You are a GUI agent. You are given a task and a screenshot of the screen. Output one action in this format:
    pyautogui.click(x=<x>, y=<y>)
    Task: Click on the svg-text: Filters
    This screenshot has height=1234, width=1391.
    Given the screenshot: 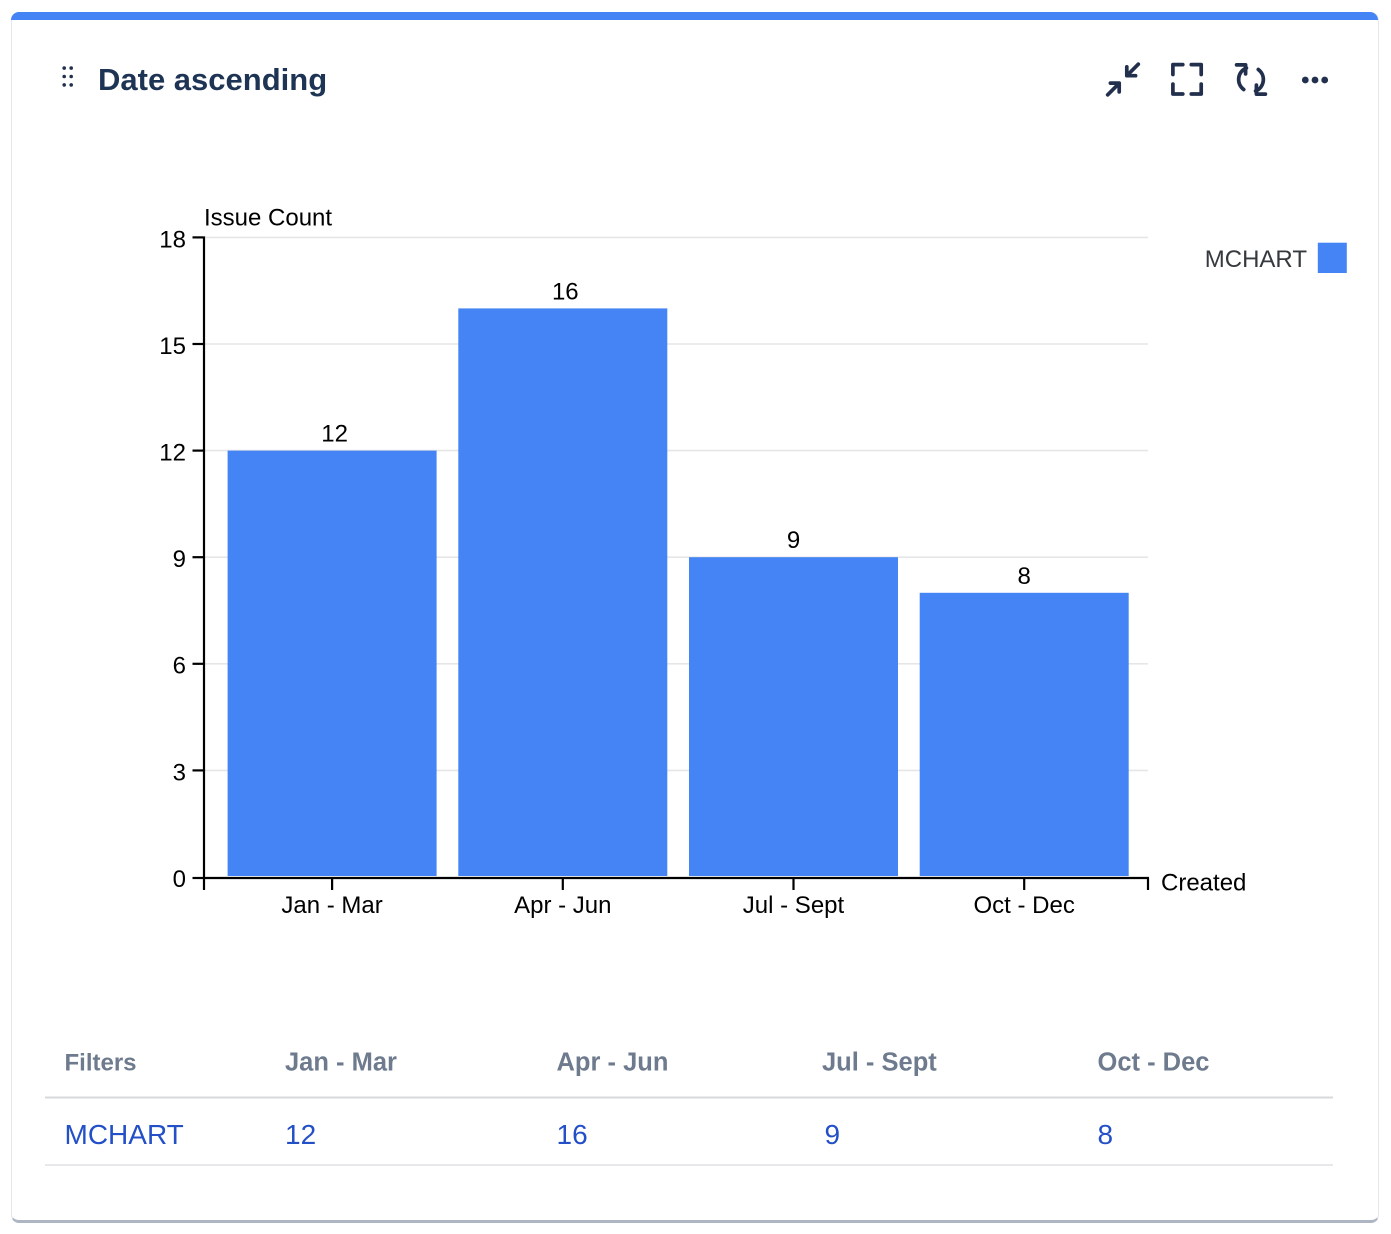 What is the action you would take?
    pyautogui.click(x=101, y=1063)
    